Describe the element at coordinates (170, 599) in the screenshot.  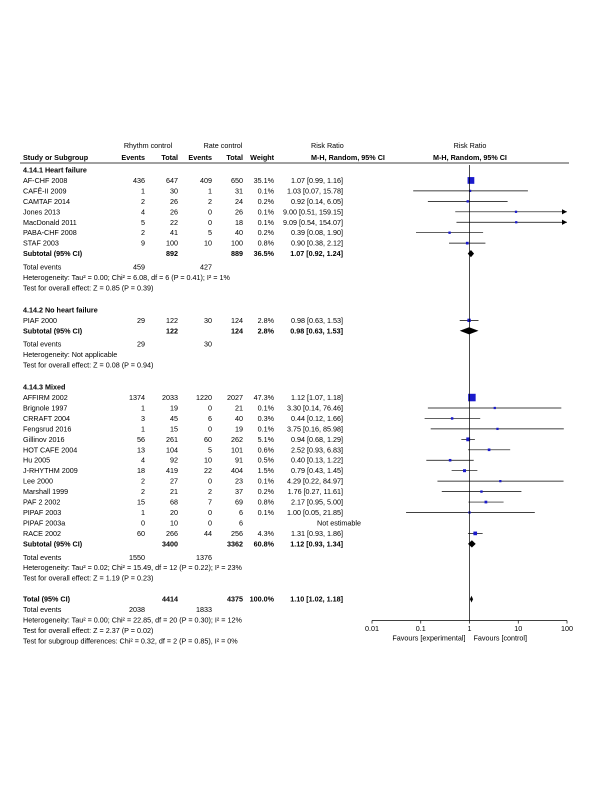
I see `total-total-1: 4414` at that location.